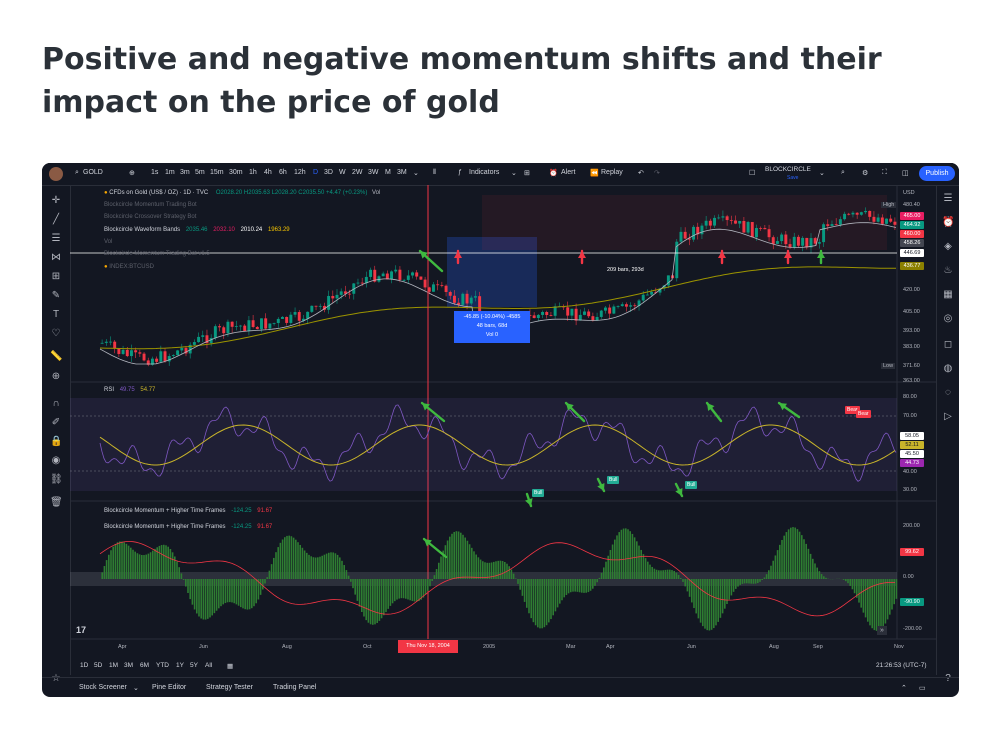  I want to click on range-1y: 1Y, so click(180, 665).